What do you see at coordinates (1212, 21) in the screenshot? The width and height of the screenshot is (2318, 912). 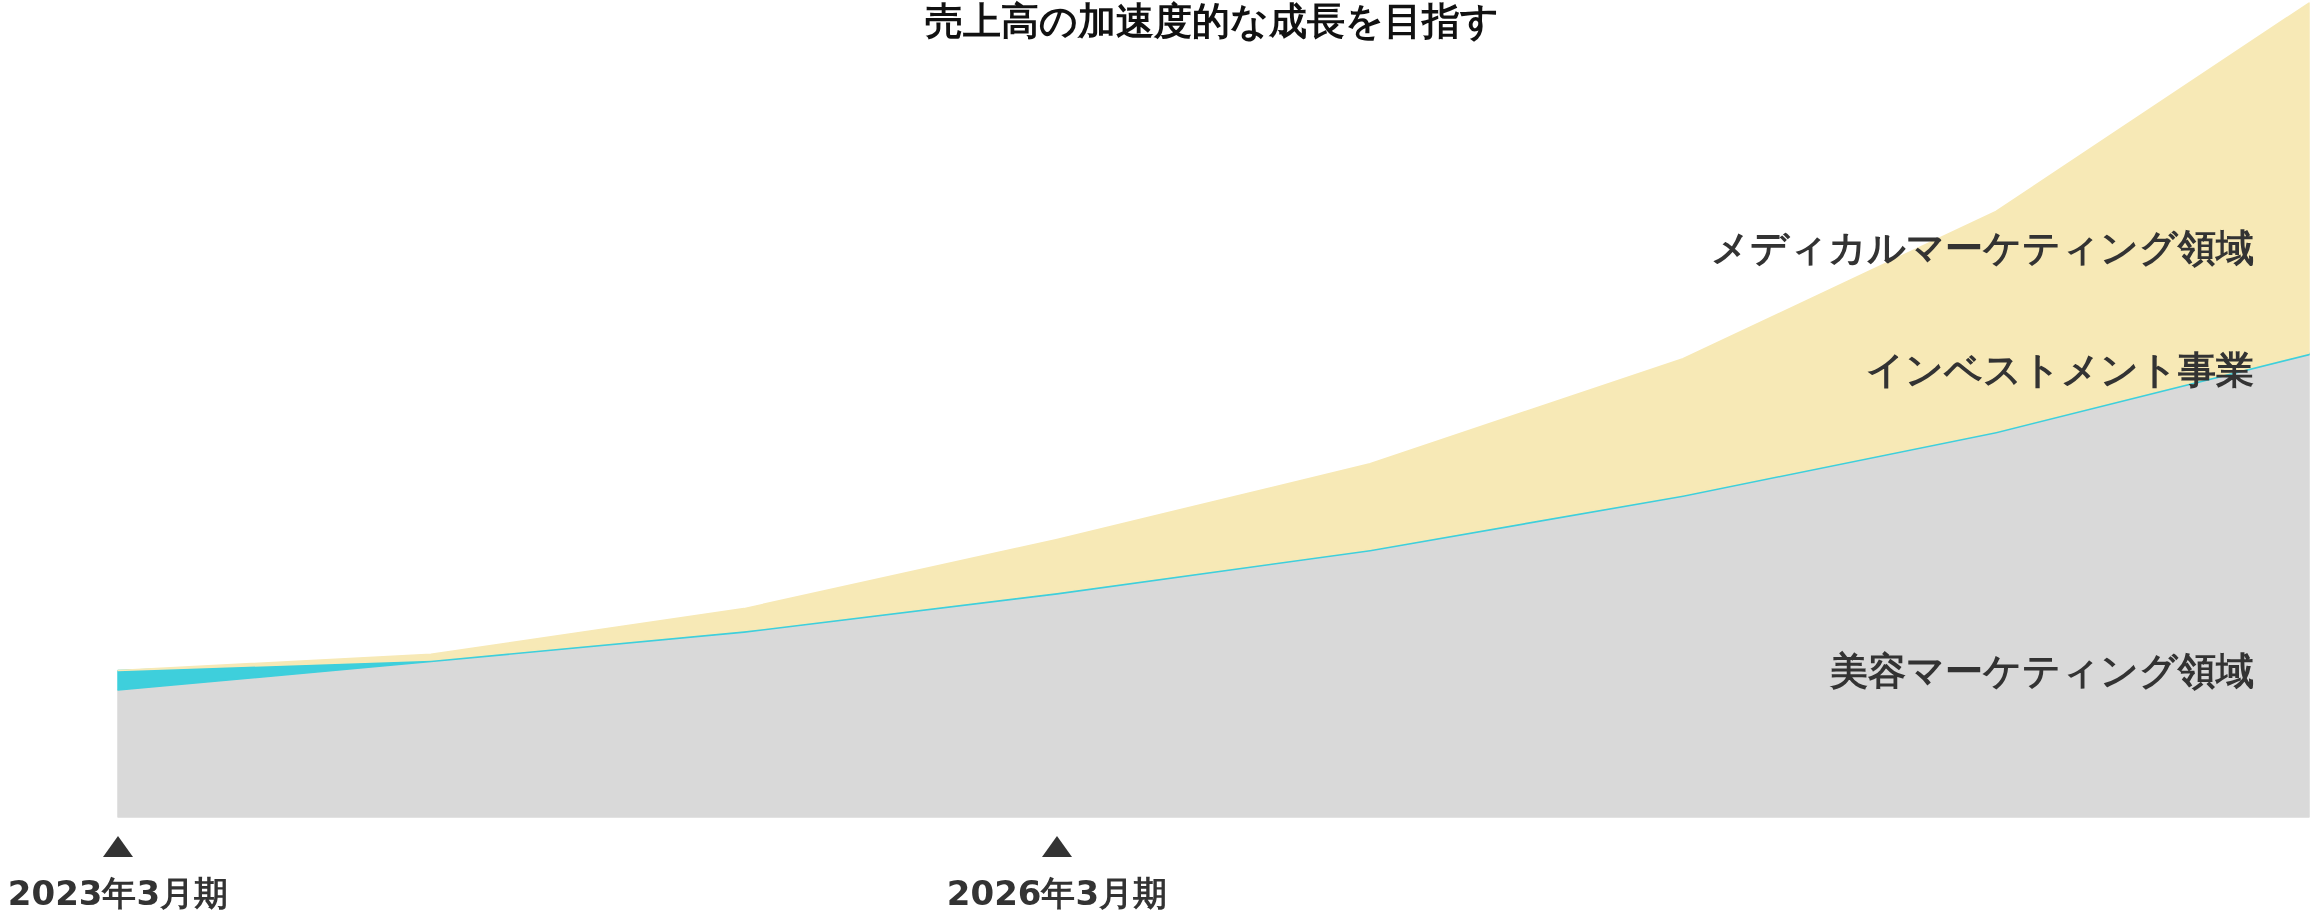 I see `chart-title: 売上高の加速度的な成長を目指す` at bounding box center [1212, 21].